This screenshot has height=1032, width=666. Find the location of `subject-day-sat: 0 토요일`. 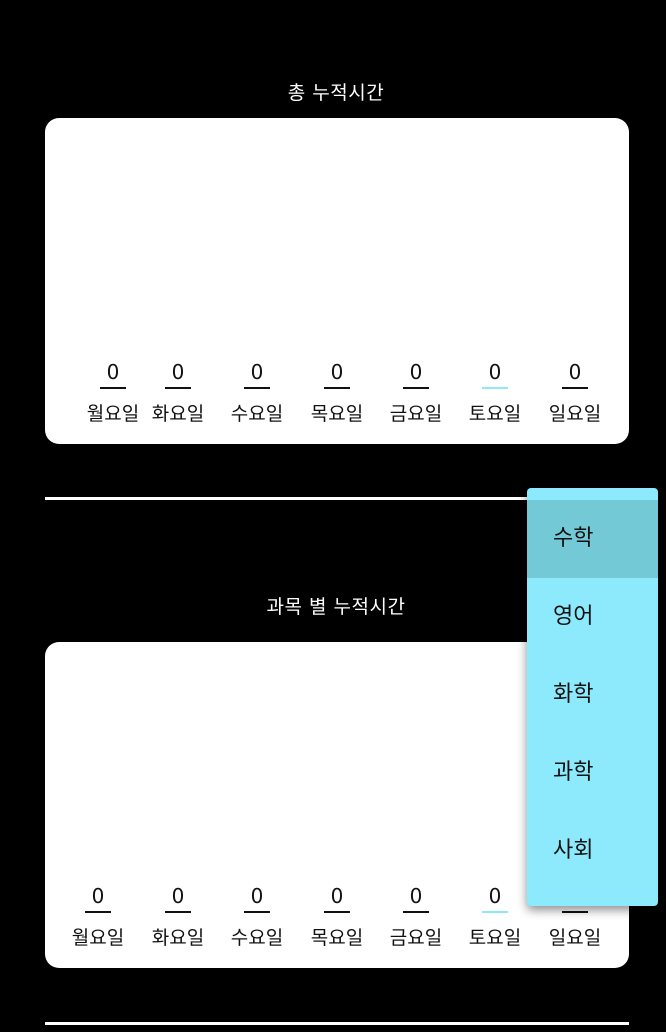

subject-day-sat: 0 토요일 is located at coordinates (495, 916).